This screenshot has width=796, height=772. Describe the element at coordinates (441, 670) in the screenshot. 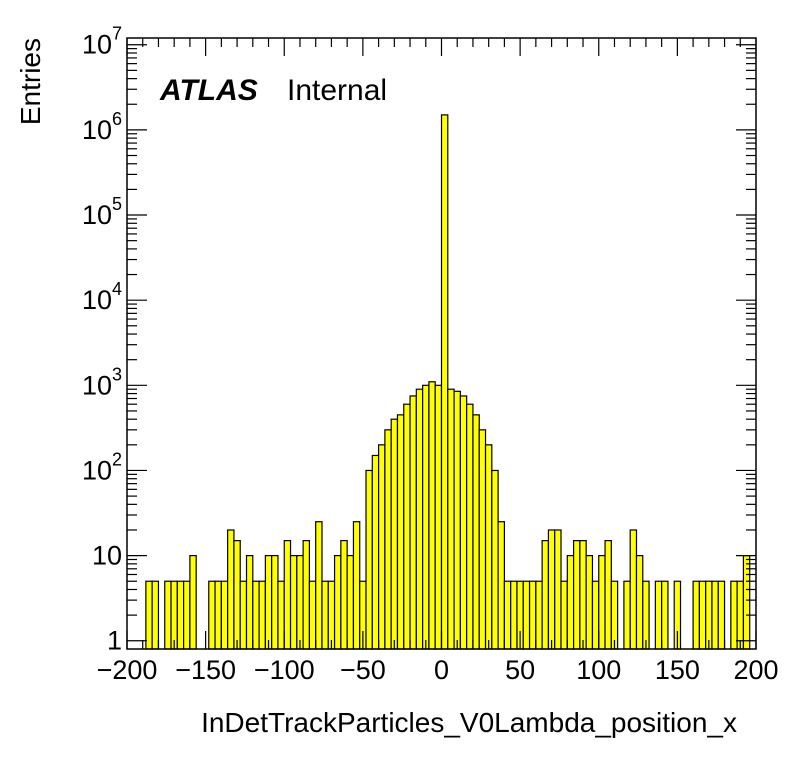

I see `x-tick-label: 0` at that location.